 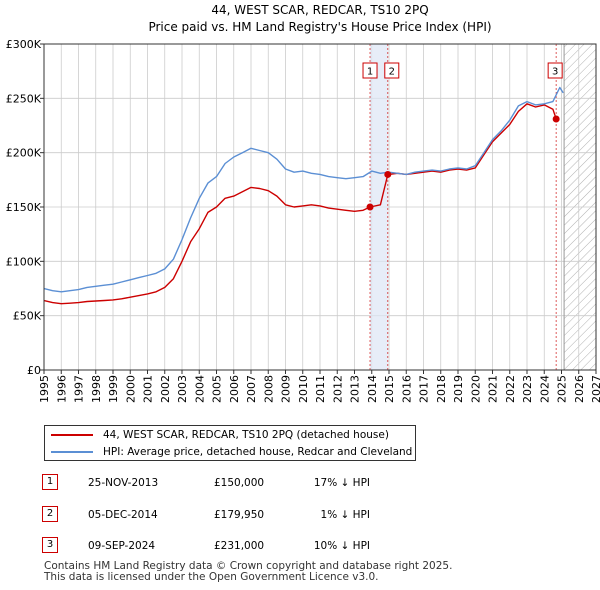 I want to click on sale-markers: 1 2 3, so click(x=462, y=136).